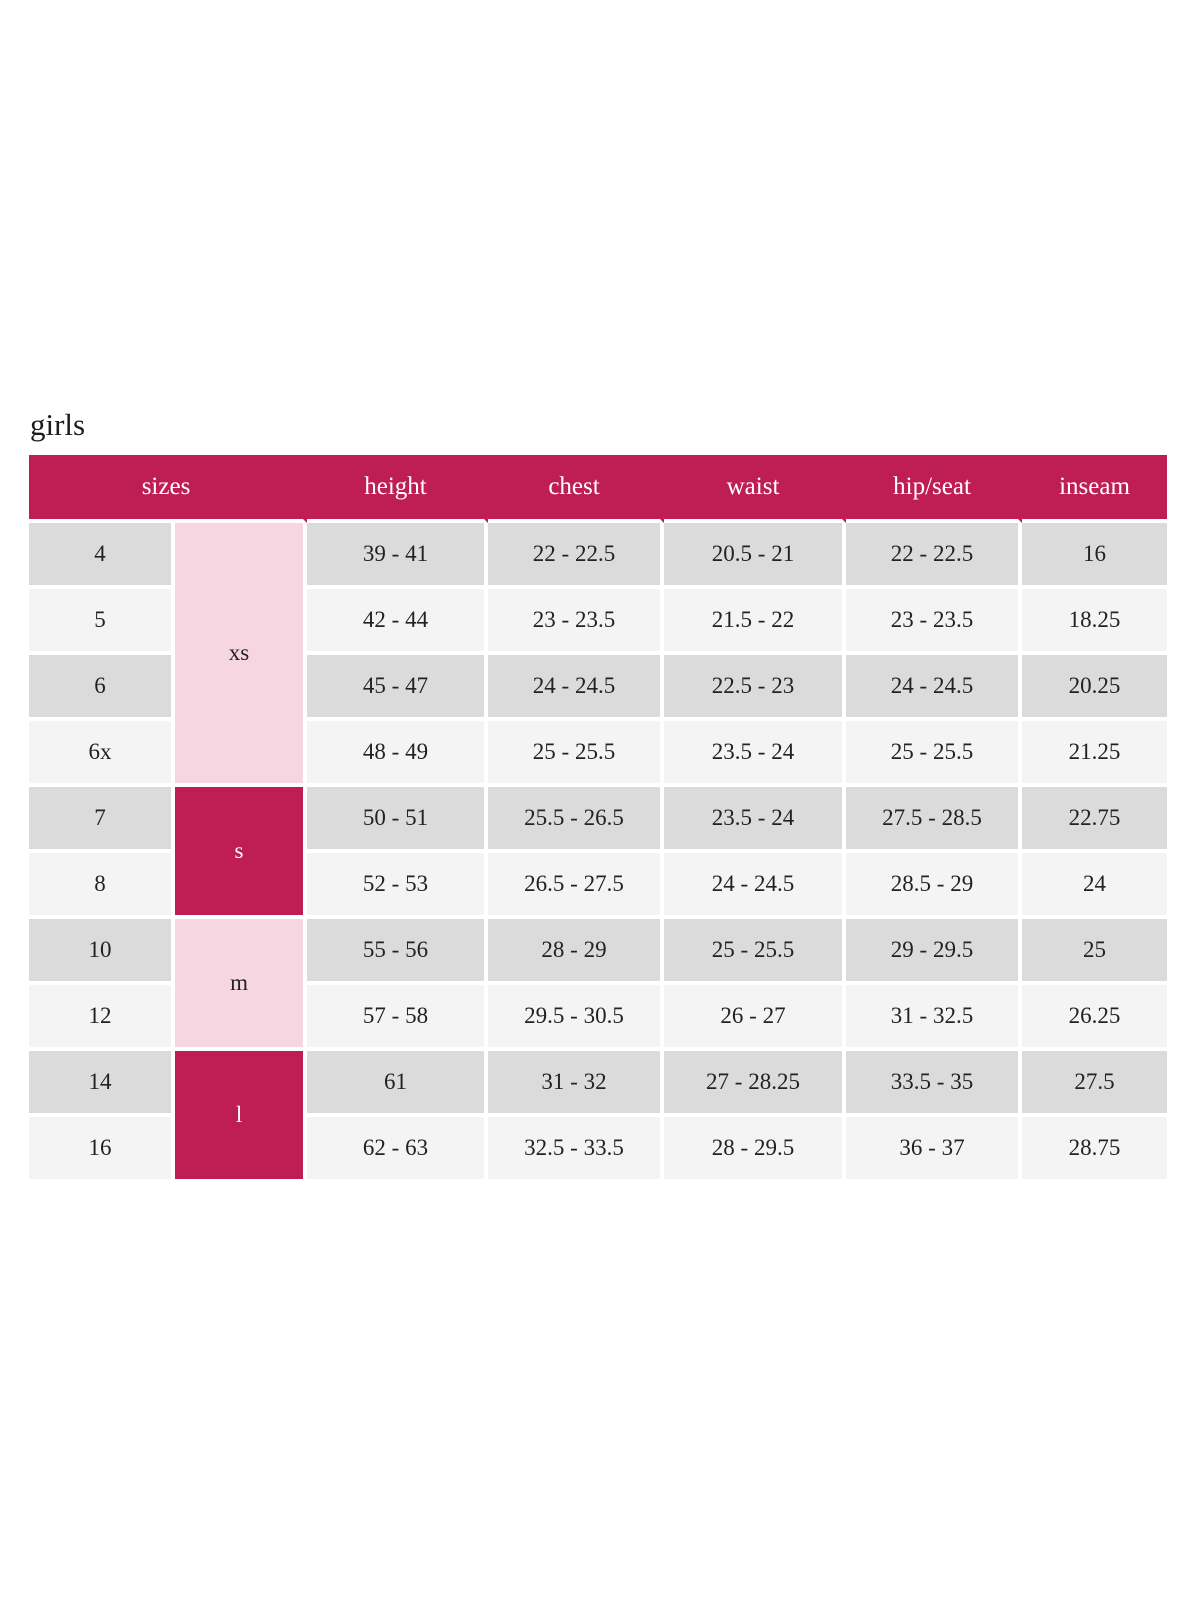  What do you see at coordinates (241, 985) in the screenshot?
I see `size-group-m: m` at bounding box center [241, 985].